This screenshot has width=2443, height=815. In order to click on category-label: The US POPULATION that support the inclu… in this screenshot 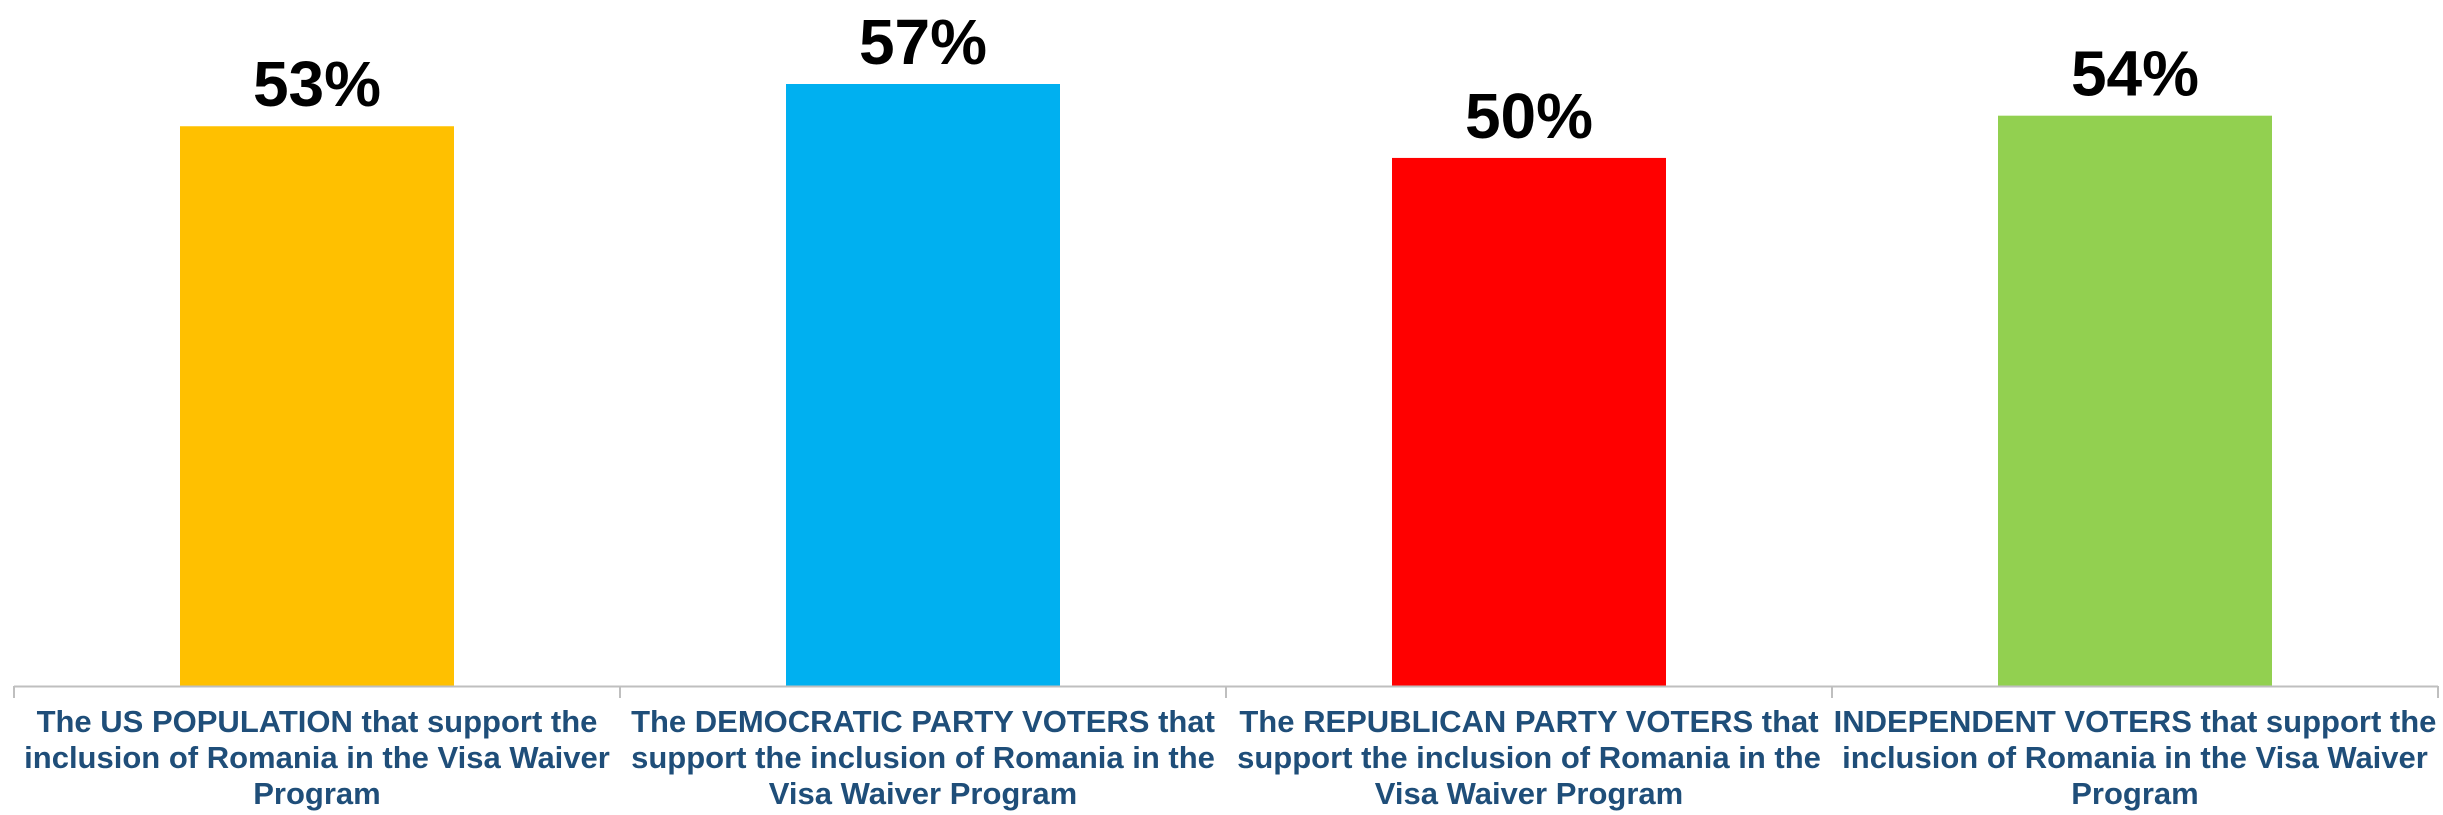, I will do `click(317, 757)`.